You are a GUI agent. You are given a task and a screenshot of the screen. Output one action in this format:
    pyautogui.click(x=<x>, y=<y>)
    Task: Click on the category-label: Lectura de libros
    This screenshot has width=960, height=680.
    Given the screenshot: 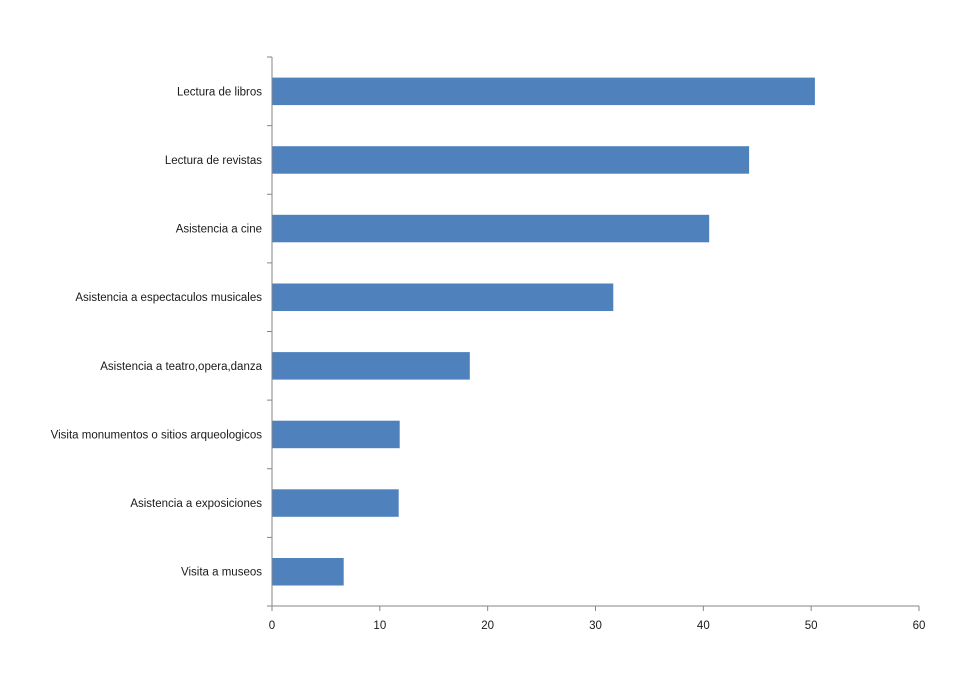 What is the action you would take?
    pyautogui.click(x=219, y=92)
    